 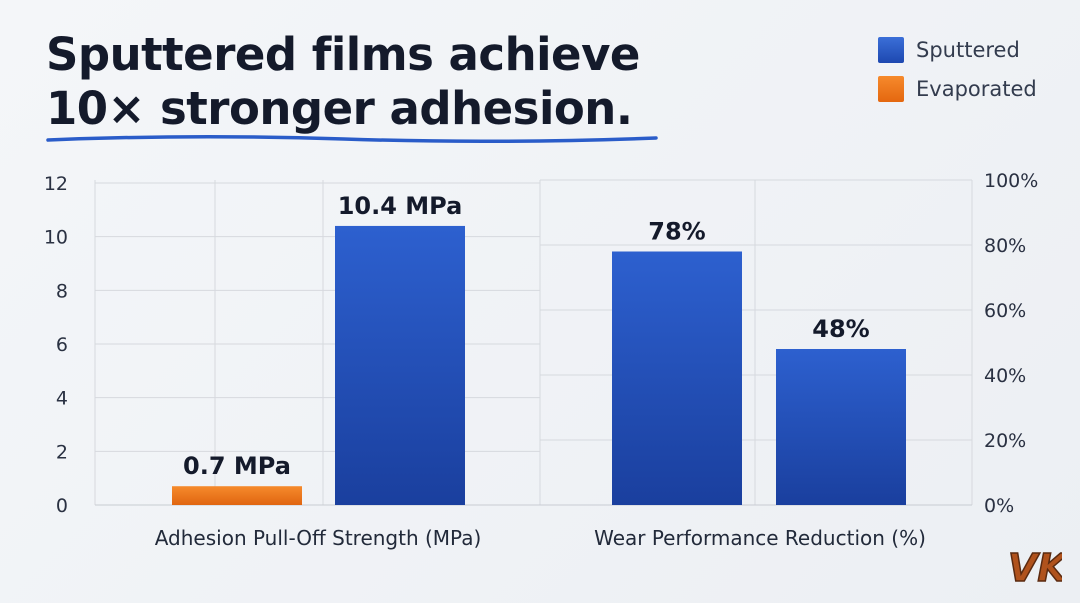 I want to click on legend-label: Sputtered, so click(x=968, y=50).